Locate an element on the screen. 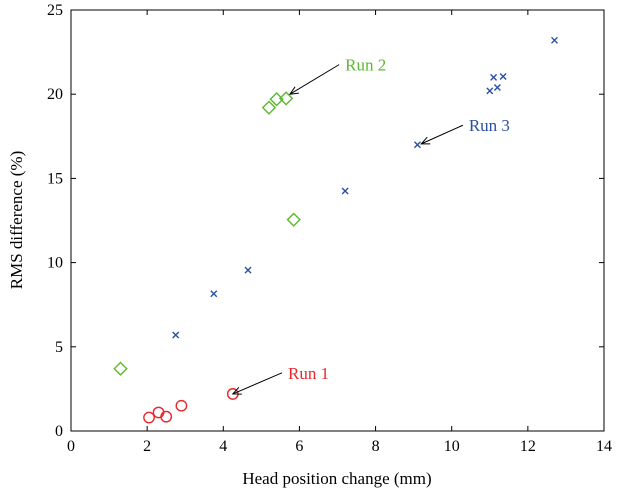 Image resolution: width=617 pixels, height=494 pixels. x-tick-label: 10 is located at coordinates (452, 446).